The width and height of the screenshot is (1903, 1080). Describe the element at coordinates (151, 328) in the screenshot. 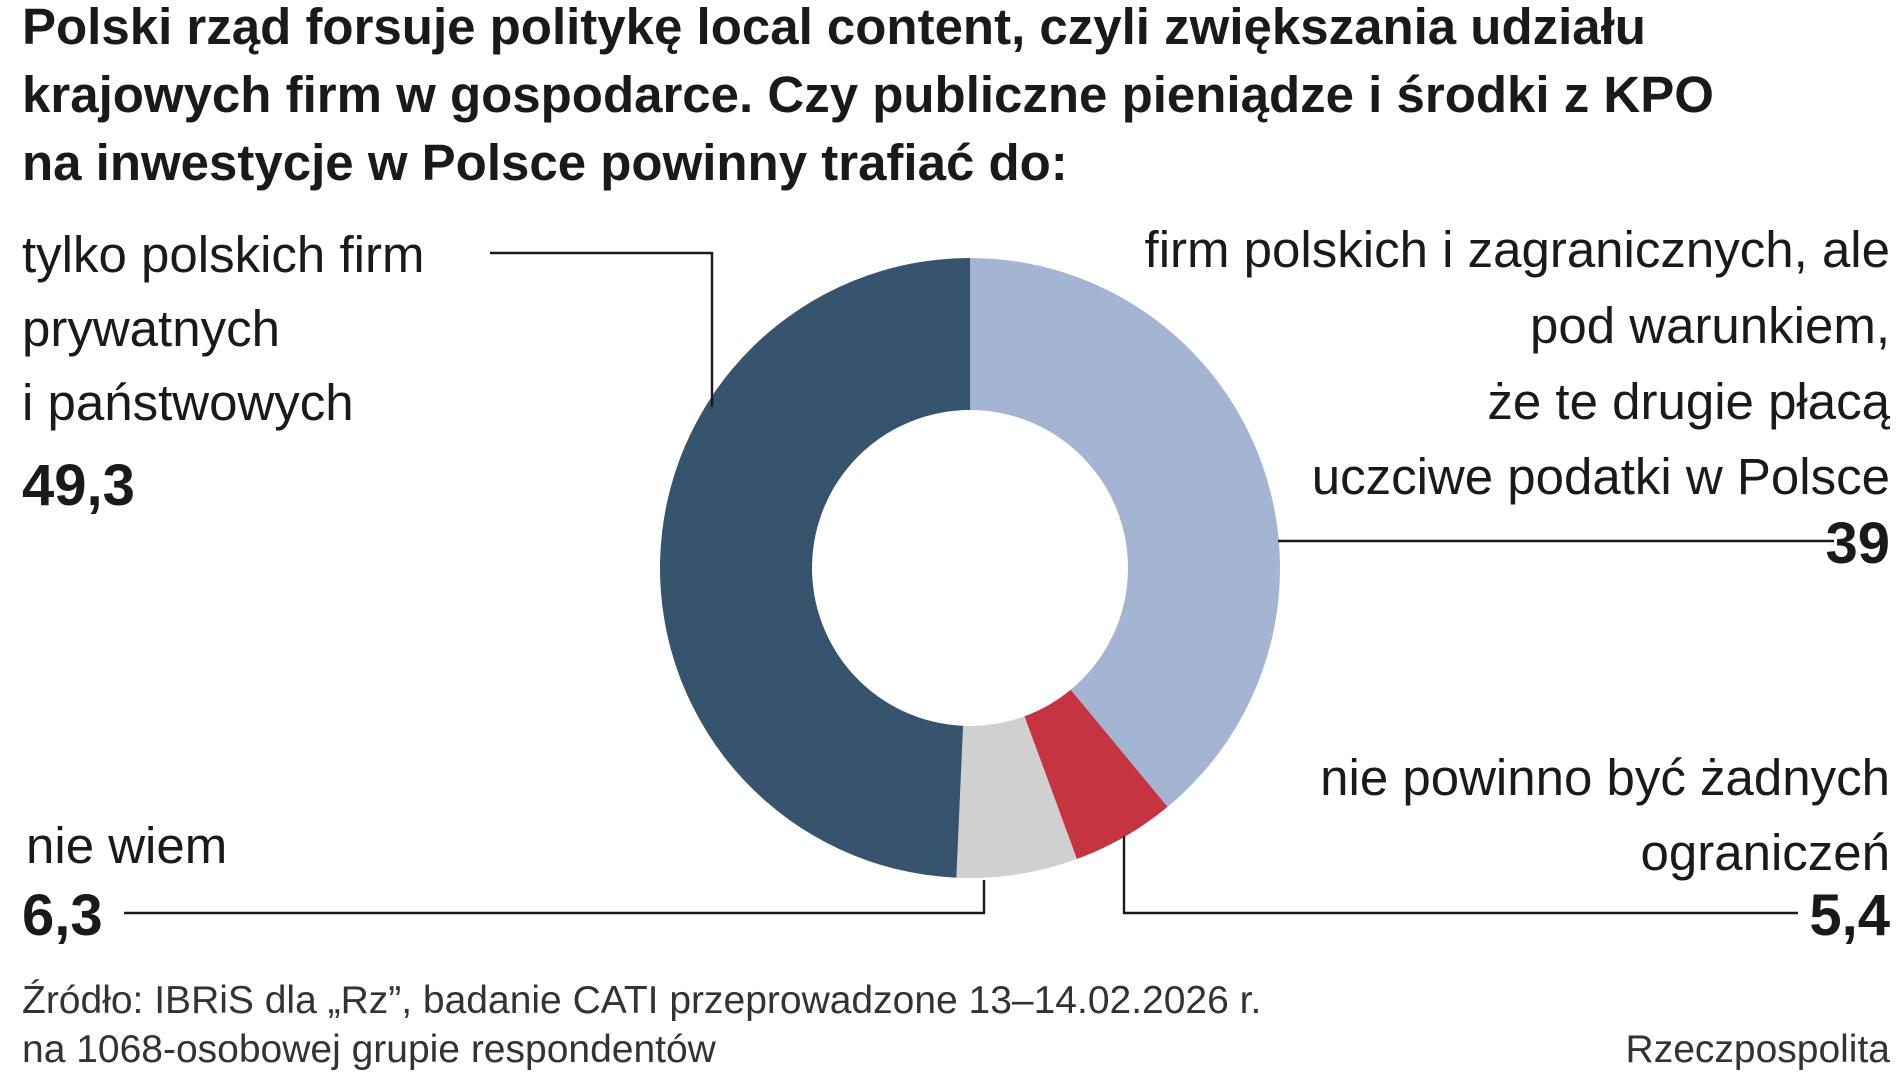

I see `label-polish-only-line-2: prywatnych` at that location.